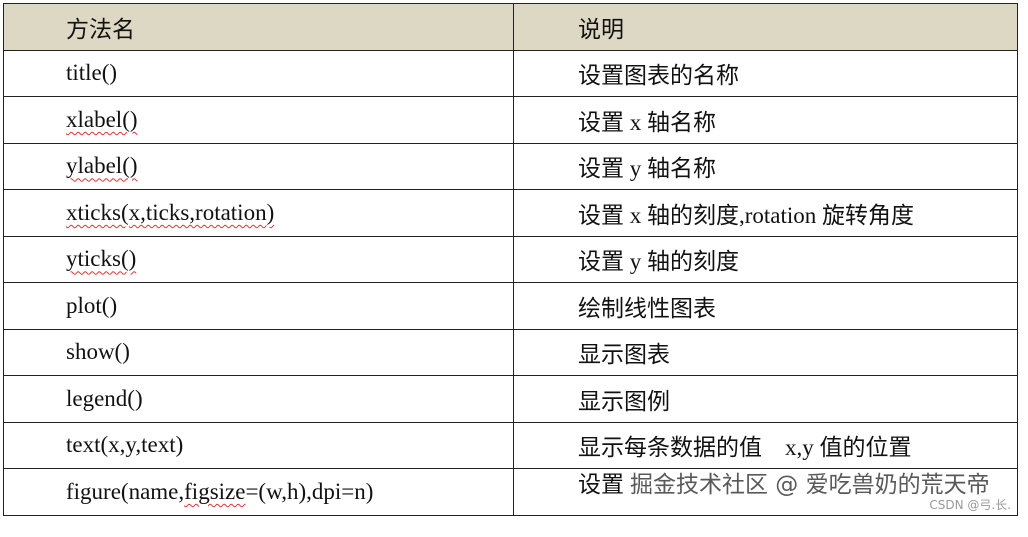  What do you see at coordinates (765, 120) in the screenshot?
I see `description-cell: 设置 x 轴名称` at bounding box center [765, 120].